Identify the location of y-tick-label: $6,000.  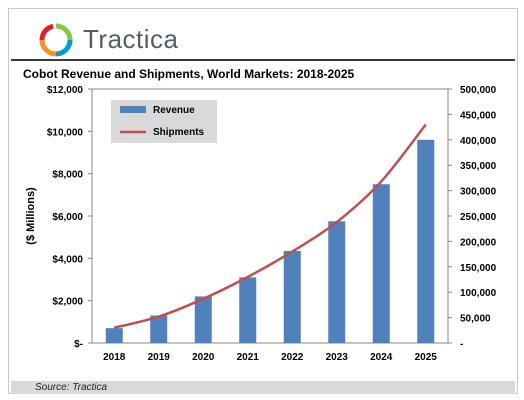
(67, 217).